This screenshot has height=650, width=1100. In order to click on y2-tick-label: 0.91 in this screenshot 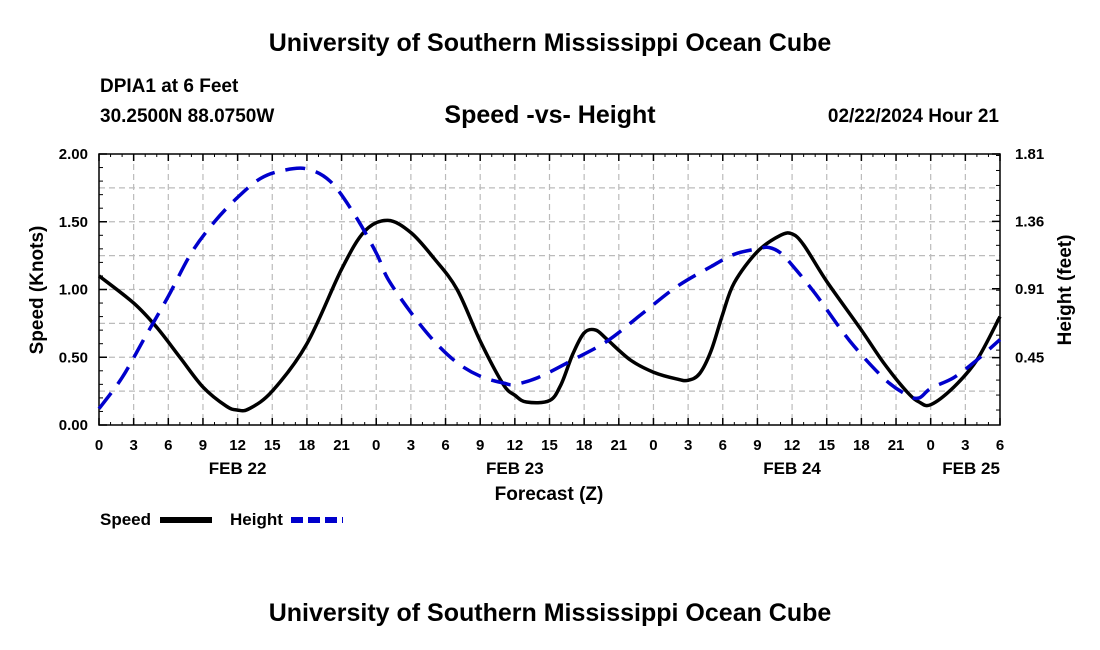, I will do `click(1029, 289)`.